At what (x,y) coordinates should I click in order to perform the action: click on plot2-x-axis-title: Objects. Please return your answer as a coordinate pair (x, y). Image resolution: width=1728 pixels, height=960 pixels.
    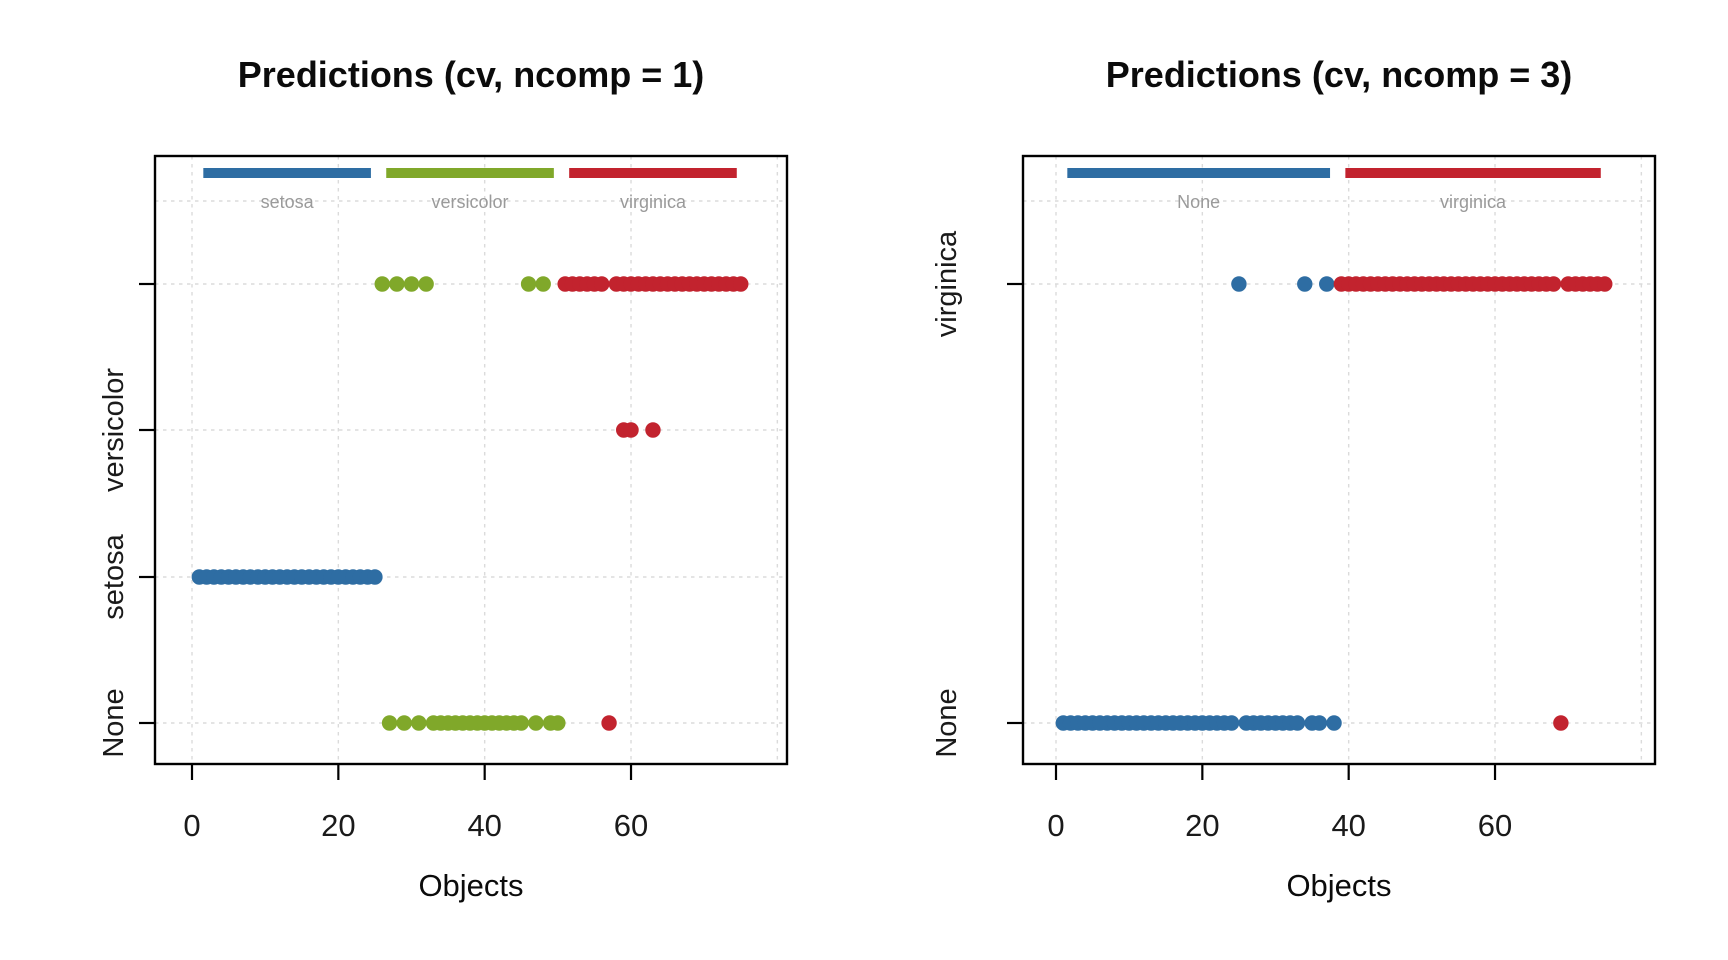
    Looking at the image, I should click on (1339, 885).